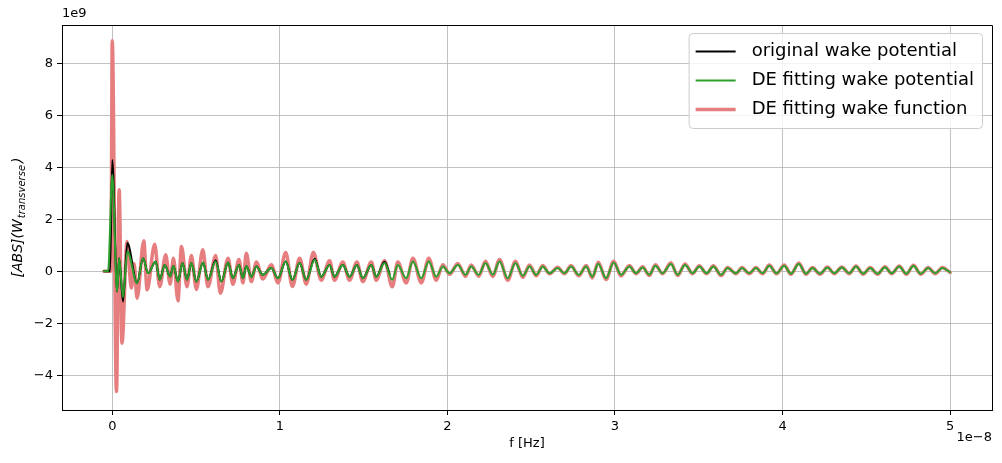 The image size is (1002, 463). Describe the element at coordinates (782, 426) in the screenshot. I see `x-tick-label: 4` at that location.